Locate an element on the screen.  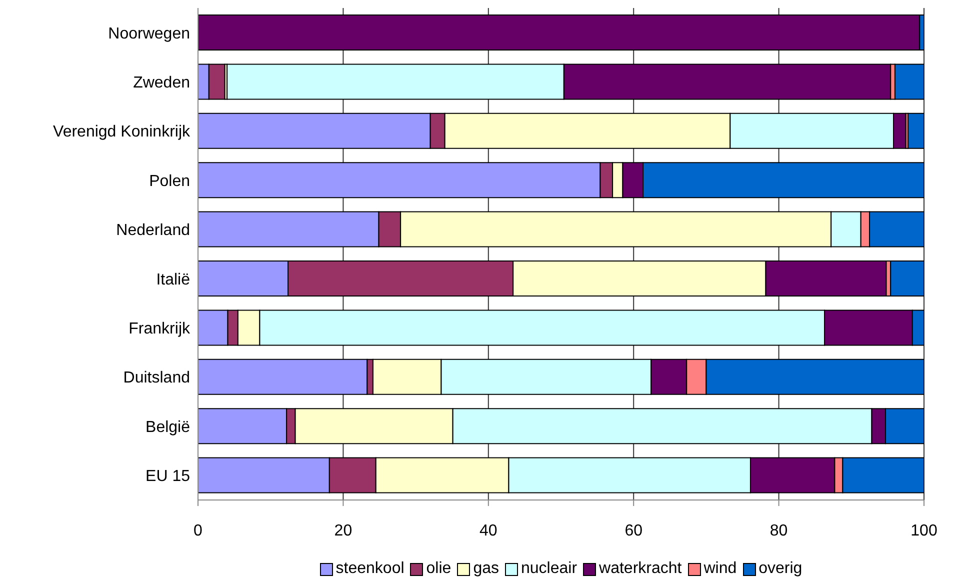
y-tick-label: Duitsland is located at coordinates (156, 378).